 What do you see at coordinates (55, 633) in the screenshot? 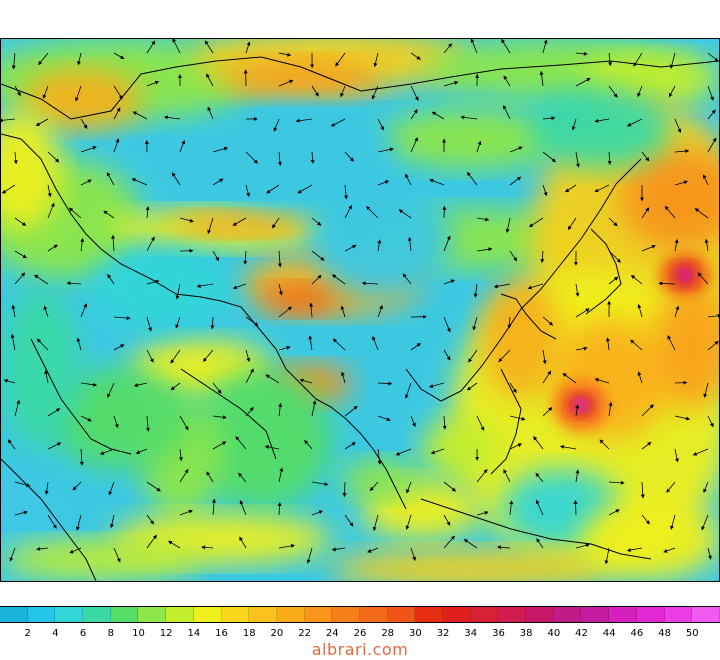
I see `color-scale-tick-label: 4` at bounding box center [55, 633].